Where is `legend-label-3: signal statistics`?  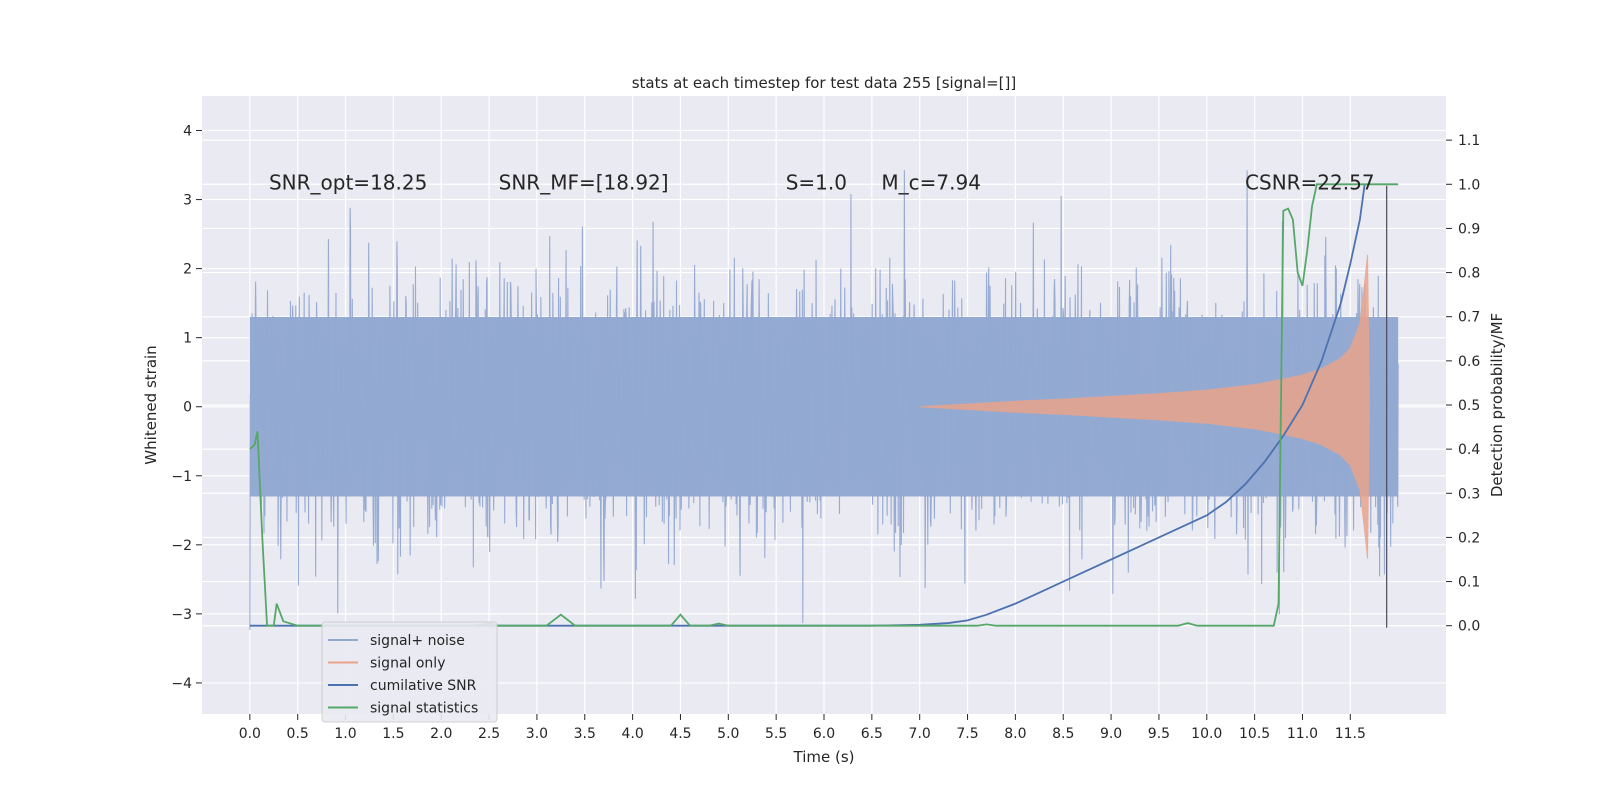
legend-label-3: signal statistics is located at coordinates (424, 709).